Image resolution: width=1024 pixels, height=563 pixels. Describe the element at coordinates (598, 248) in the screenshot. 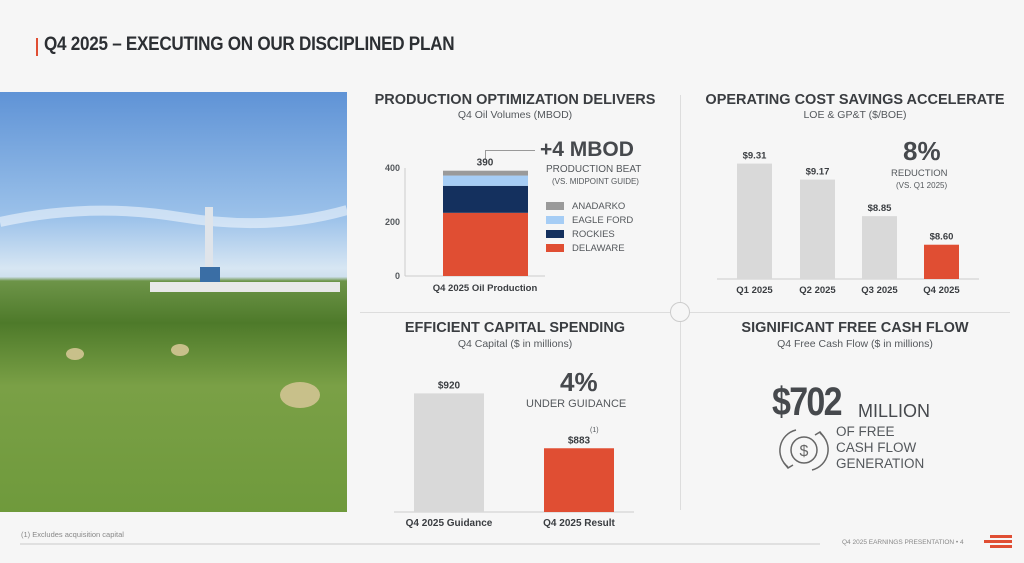

I see `legend-label: DELAWARE` at that location.